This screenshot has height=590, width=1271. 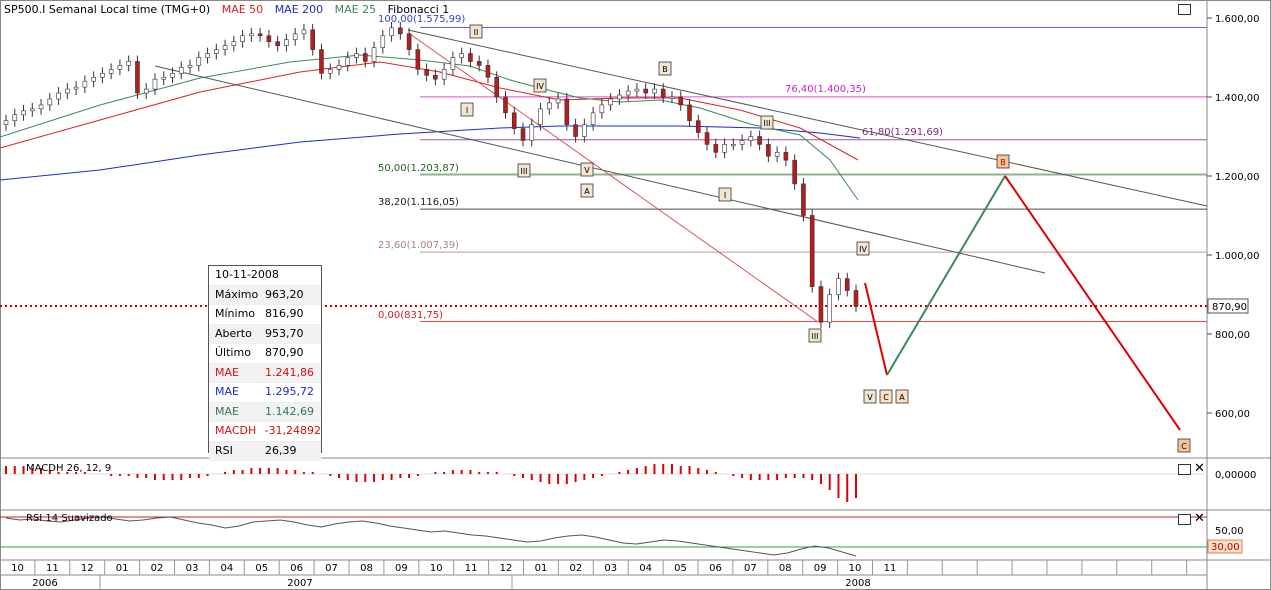 I want to click on info-date: 10-11-2008, so click(x=265, y=276).